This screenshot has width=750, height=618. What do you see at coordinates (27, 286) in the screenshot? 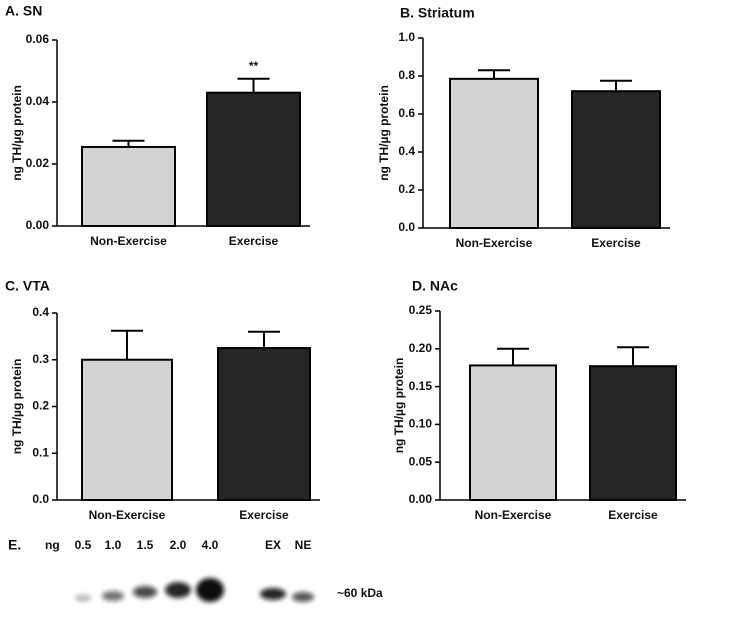
I see `panel-title: C. VTA` at bounding box center [27, 286].